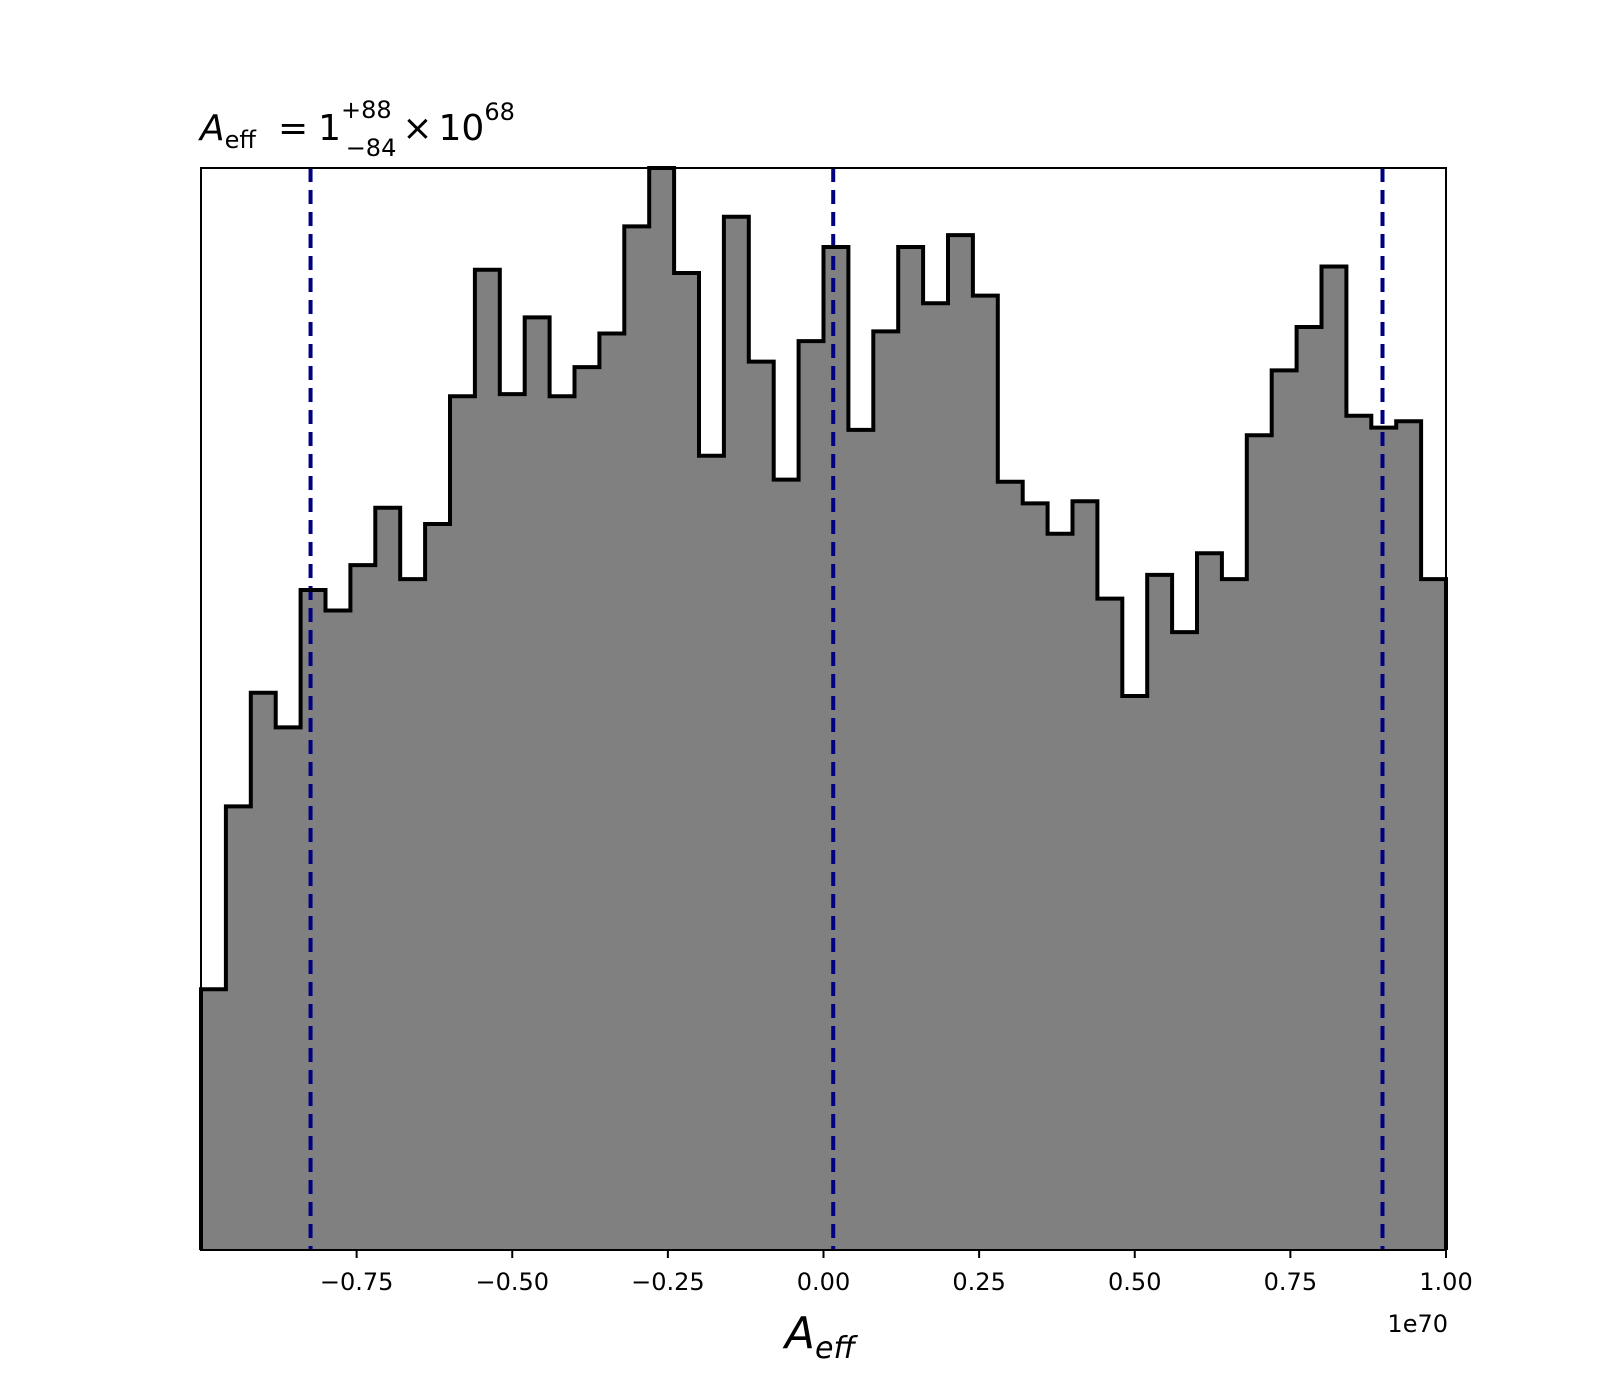 Image resolution: width=1600 pixels, height=1400 pixels. I want to click on x-tick-label: 1.00, so click(1445, 1282).